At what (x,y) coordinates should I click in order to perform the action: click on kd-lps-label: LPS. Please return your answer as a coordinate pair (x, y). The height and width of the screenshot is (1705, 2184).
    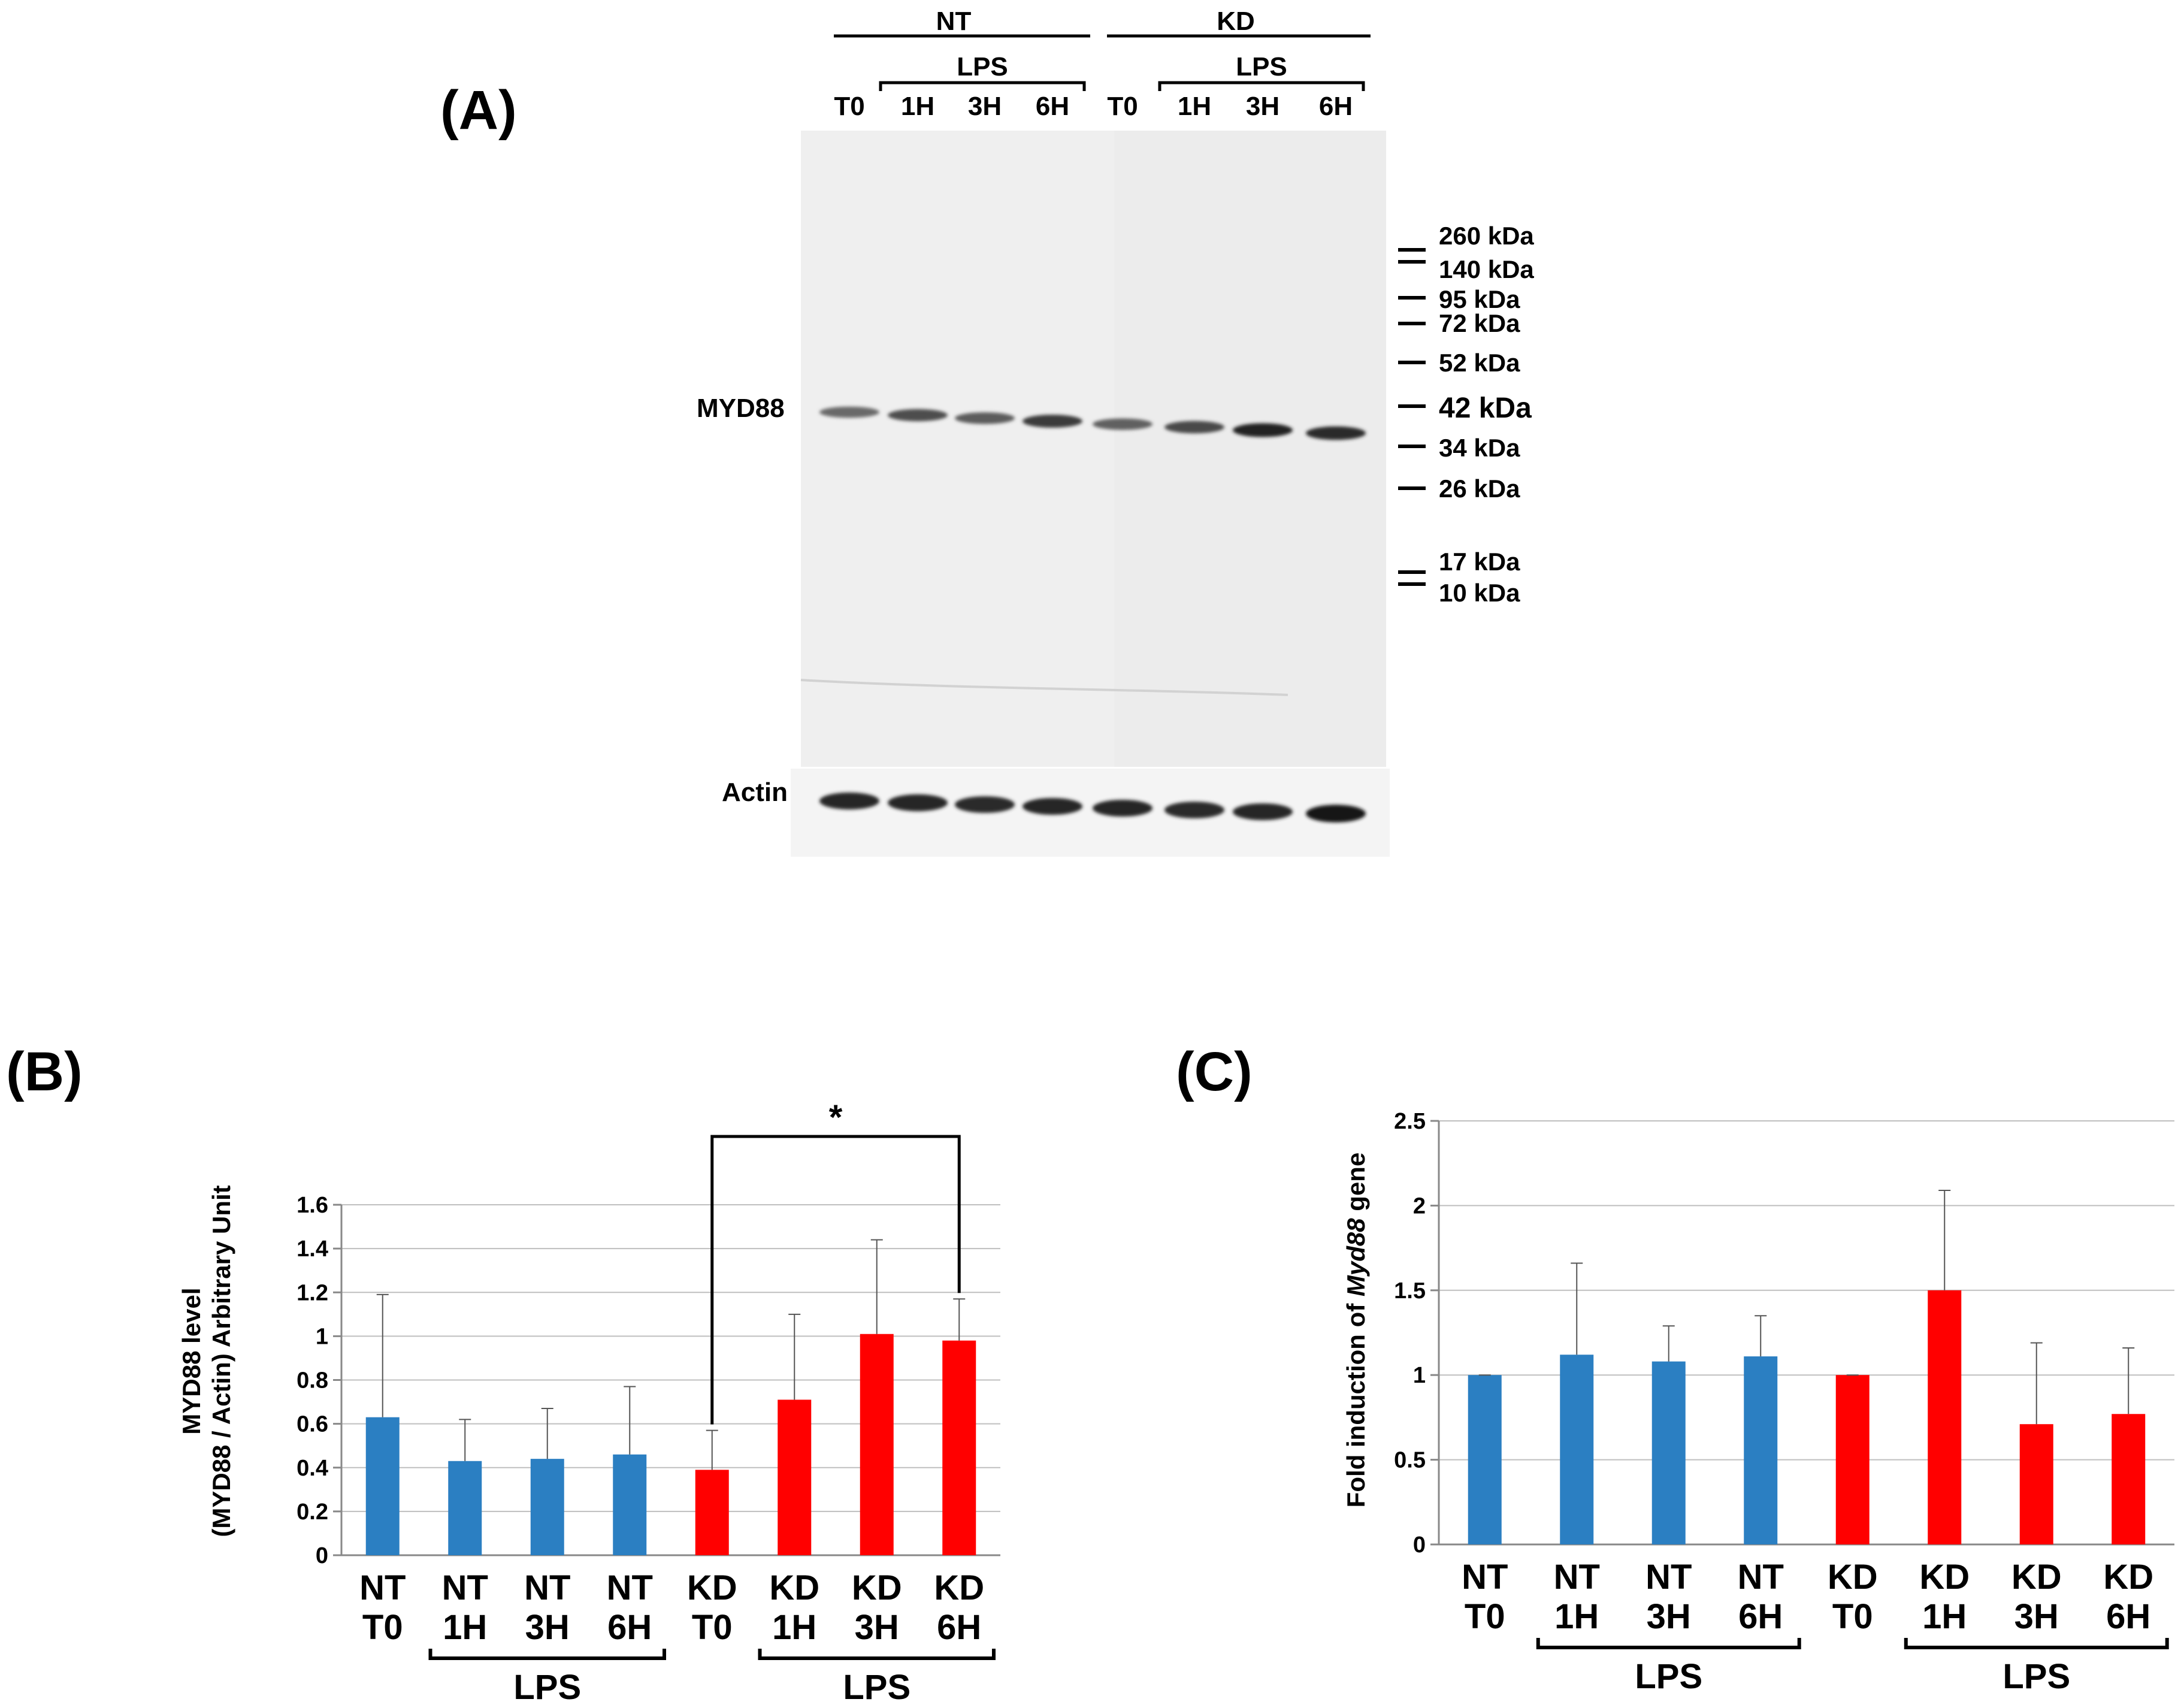
    Looking at the image, I should click on (1261, 66).